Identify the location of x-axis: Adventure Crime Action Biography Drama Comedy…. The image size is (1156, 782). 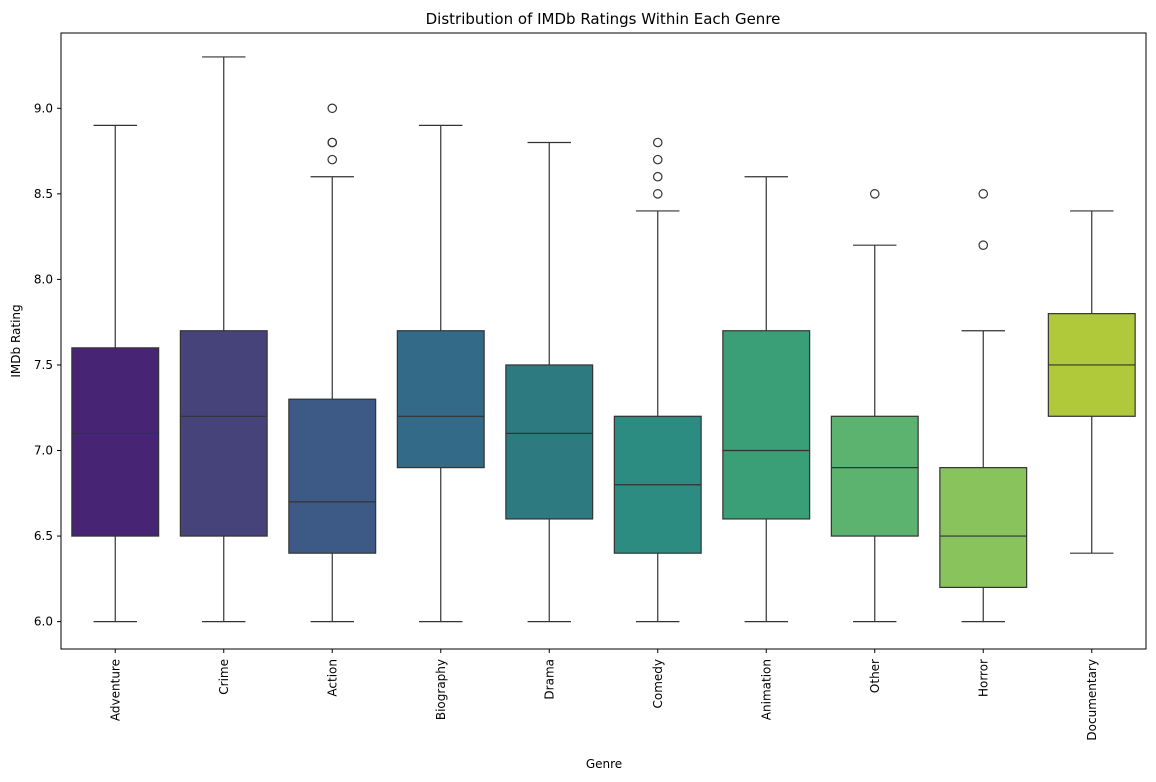
(603, 695).